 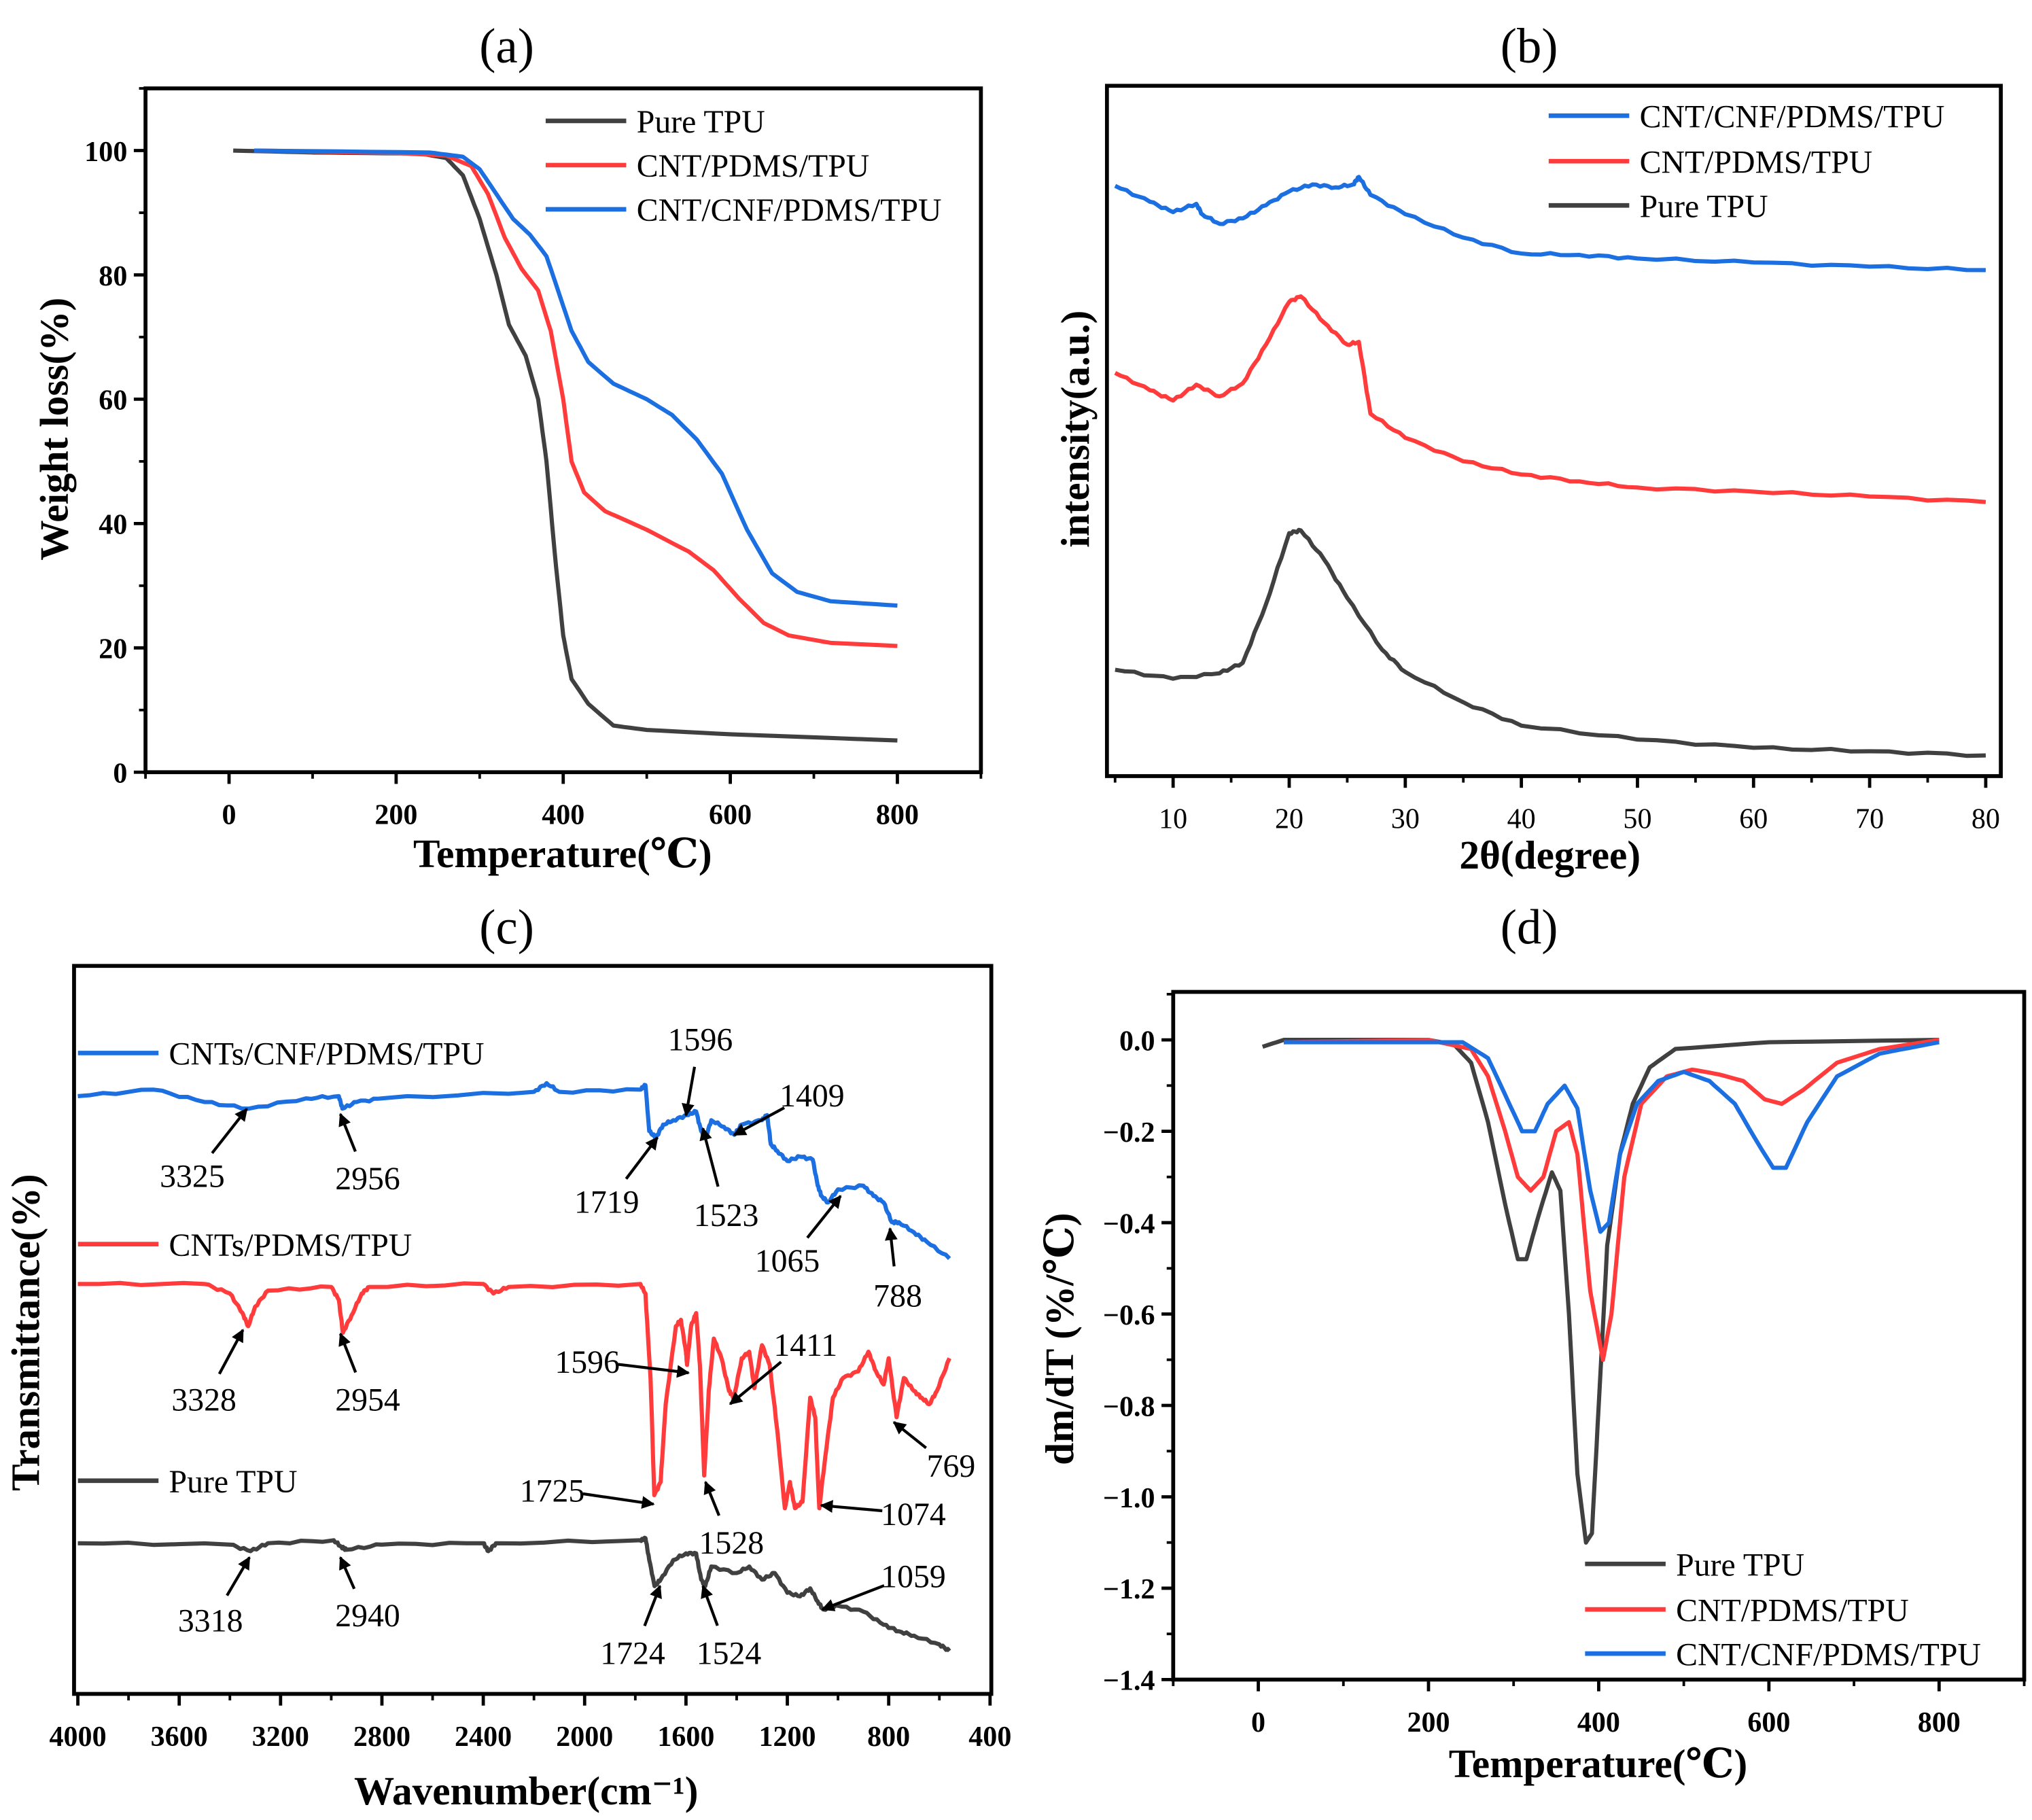 I want to click on peak-annotation: 1523, so click(x=726, y=1180).